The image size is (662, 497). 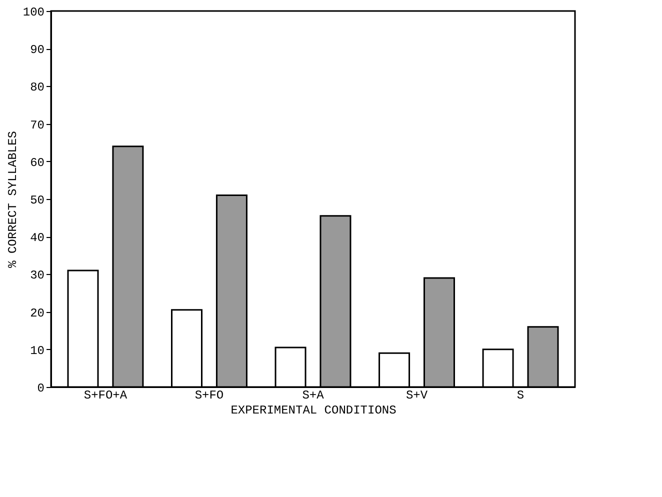 I want to click on x-axis-title: EXPERIMENTAL CONDITIONS, so click(x=313, y=411).